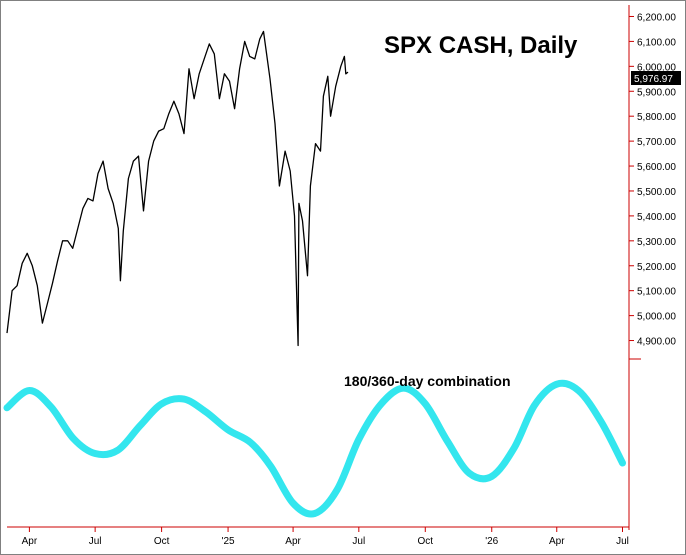  Describe the element at coordinates (656, 292) in the screenshot. I see `y-tick-label: 5,100.00` at that location.